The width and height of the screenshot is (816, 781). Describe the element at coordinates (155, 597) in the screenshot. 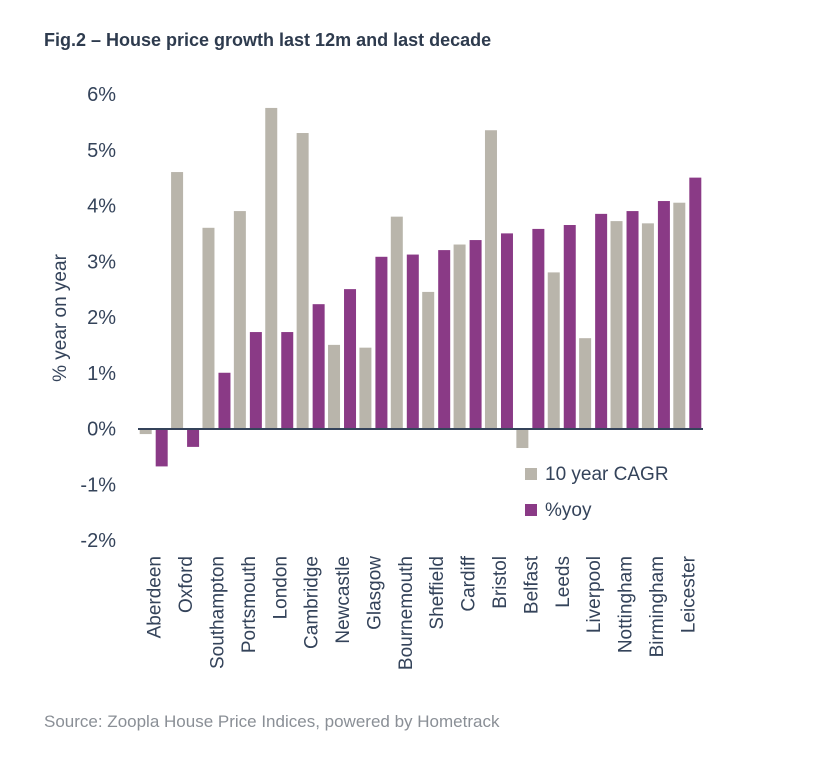

I see `x-tick-label: Aberdeen` at that location.